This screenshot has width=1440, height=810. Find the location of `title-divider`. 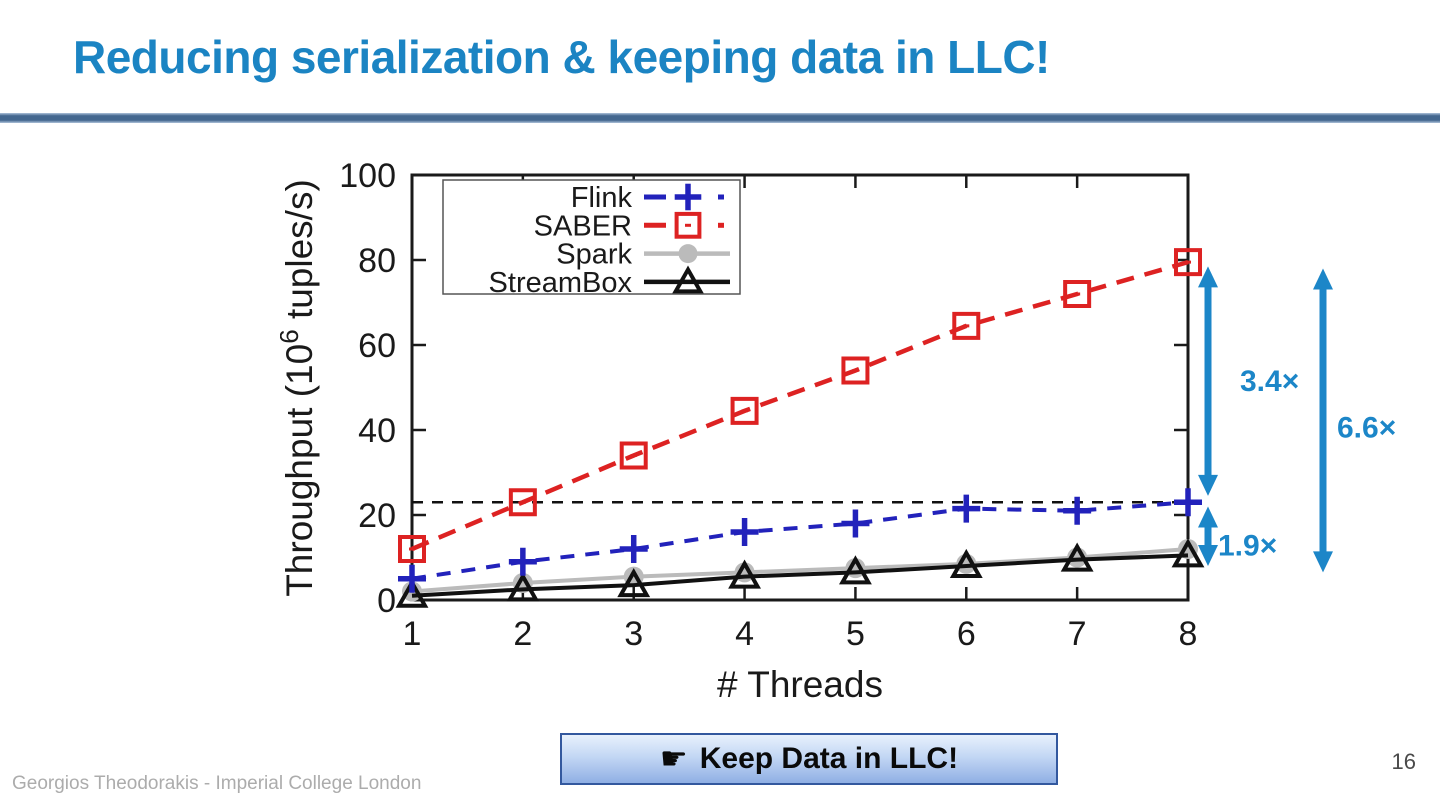

title-divider is located at coordinates (720, 118).